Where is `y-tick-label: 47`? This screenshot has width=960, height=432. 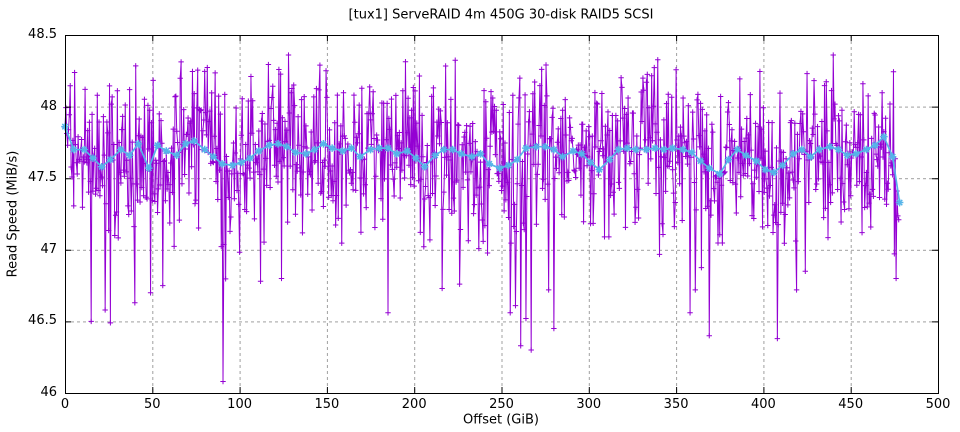 y-tick-label: 47 is located at coordinates (48, 249).